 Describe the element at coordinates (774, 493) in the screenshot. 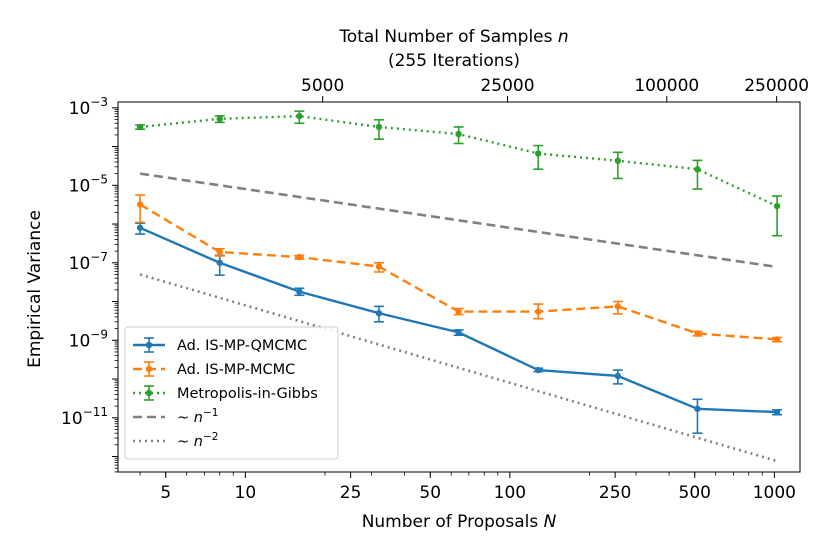

I see `x-tick-label: 1000` at that location.